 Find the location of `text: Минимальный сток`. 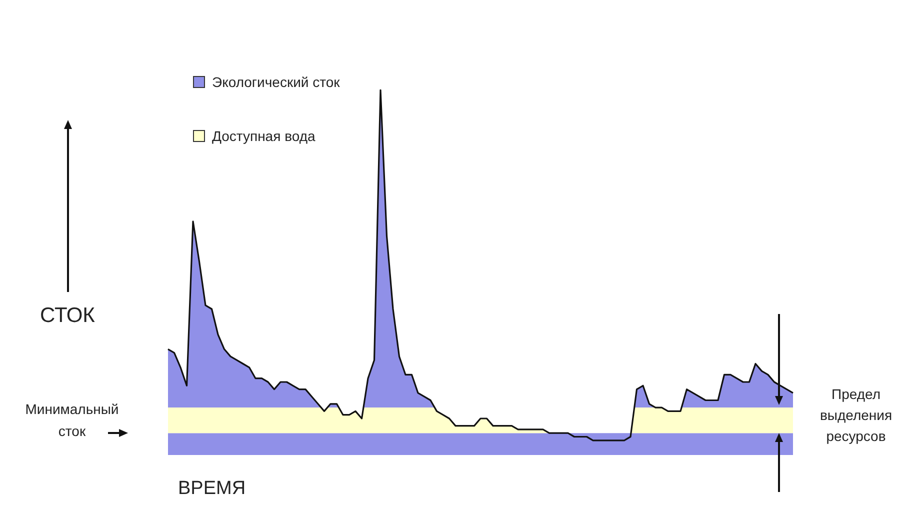

text: Минимальный сток is located at coordinates (72, 420).